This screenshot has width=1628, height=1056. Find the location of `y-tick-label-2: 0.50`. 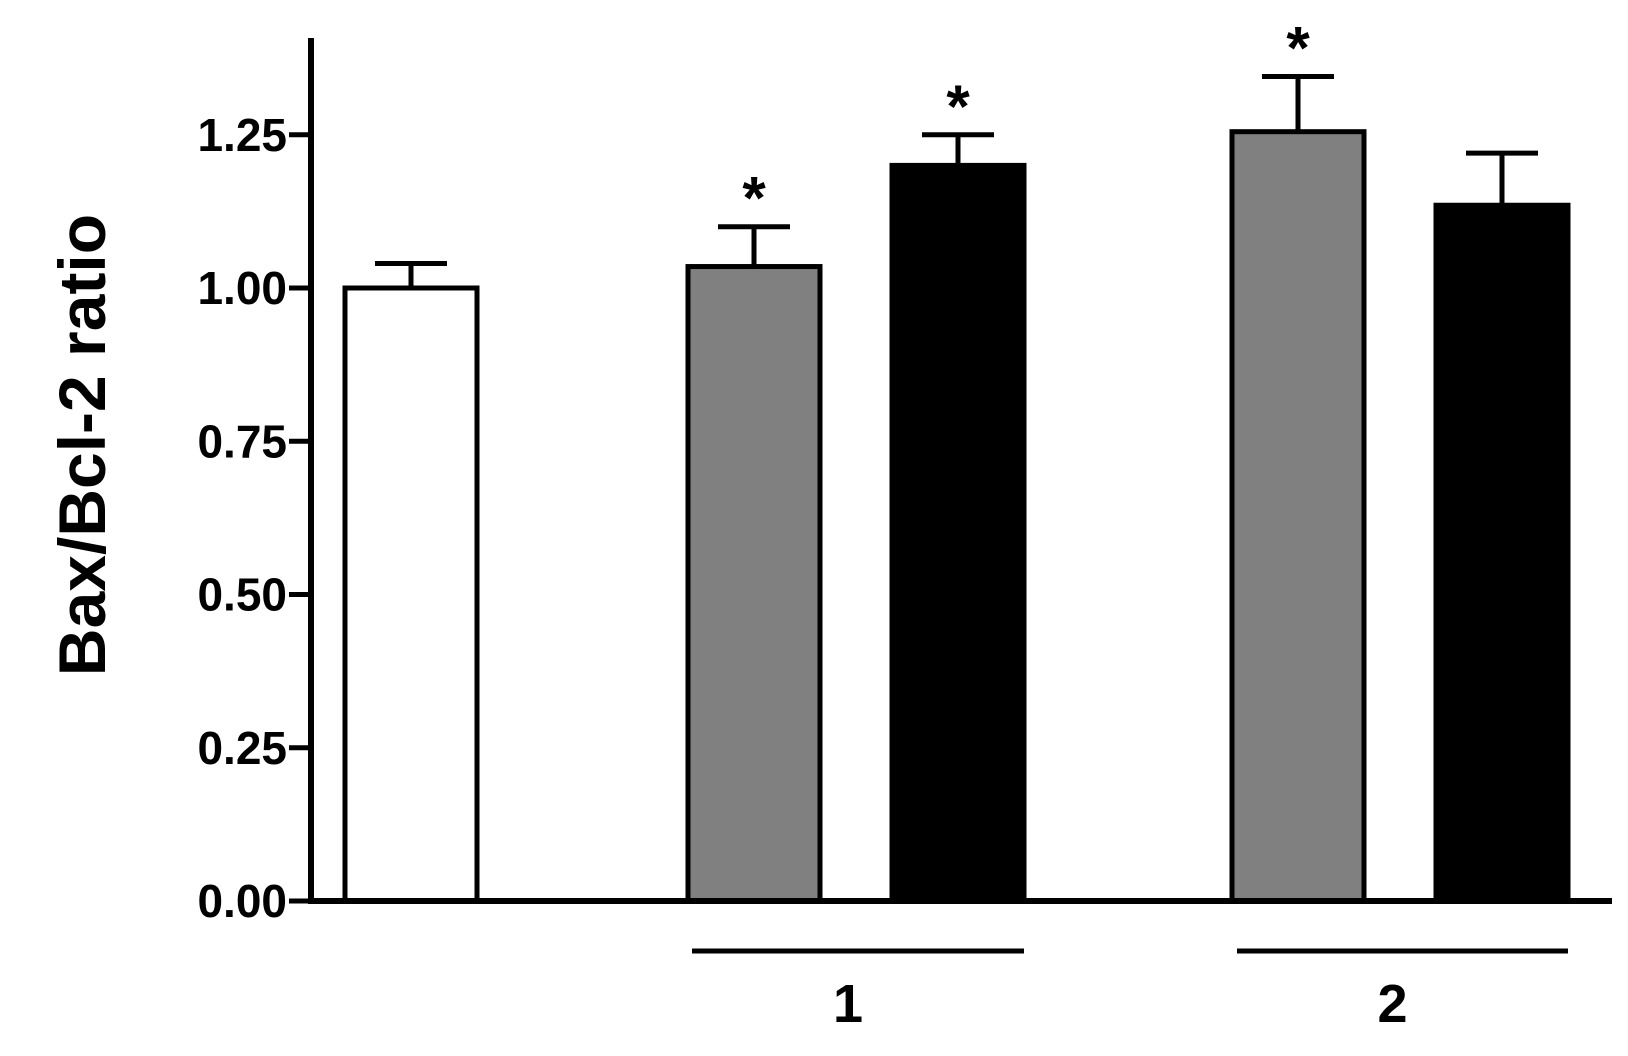

y-tick-label-2: 0.50 is located at coordinates (242, 595).